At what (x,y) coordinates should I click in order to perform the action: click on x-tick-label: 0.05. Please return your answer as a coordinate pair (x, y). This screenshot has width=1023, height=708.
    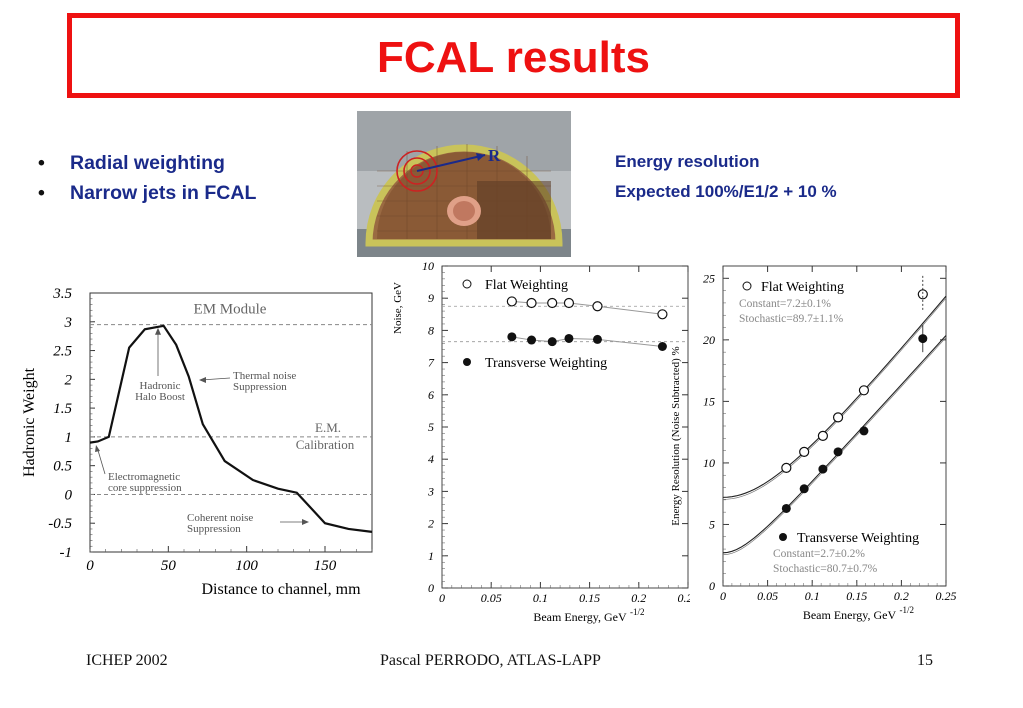
    Looking at the image, I should click on (491, 598).